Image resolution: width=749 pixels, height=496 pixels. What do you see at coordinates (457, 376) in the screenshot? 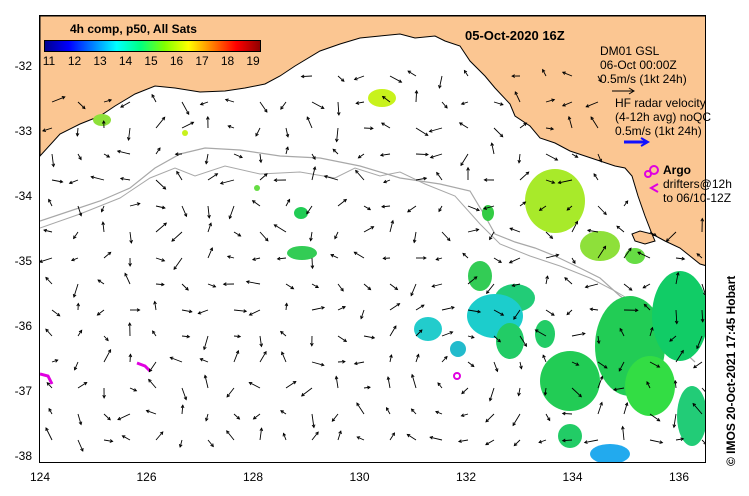
I see `argo-float` at bounding box center [457, 376].